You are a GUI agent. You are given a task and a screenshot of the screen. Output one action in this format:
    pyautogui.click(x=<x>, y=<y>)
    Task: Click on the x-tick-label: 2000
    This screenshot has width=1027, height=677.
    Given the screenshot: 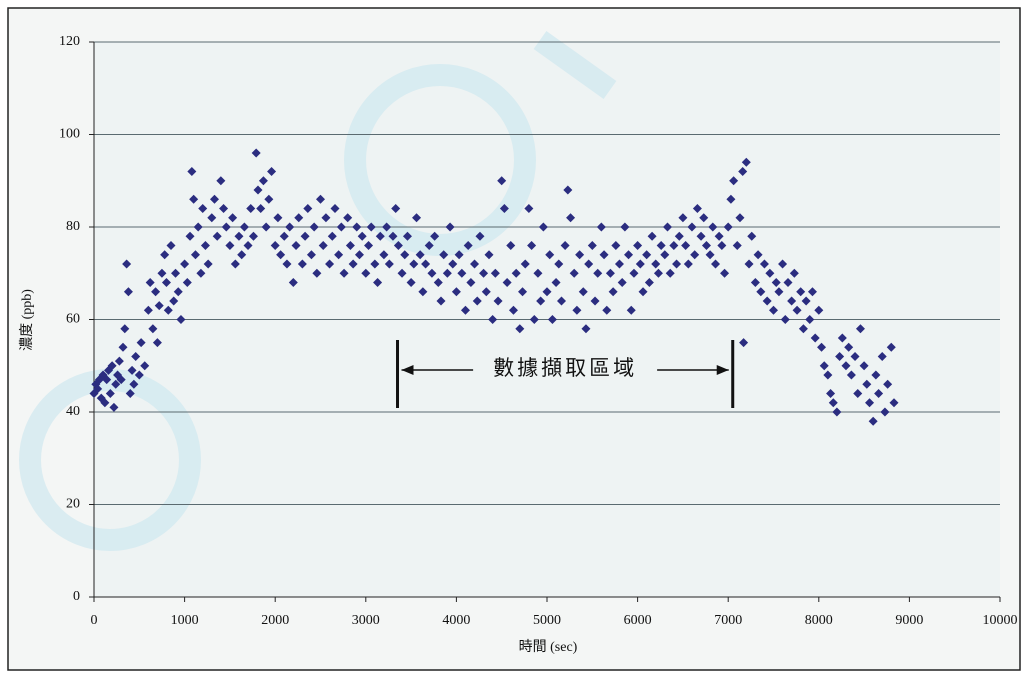 What is the action you would take?
    pyautogui.click(x=275, y=620)
    